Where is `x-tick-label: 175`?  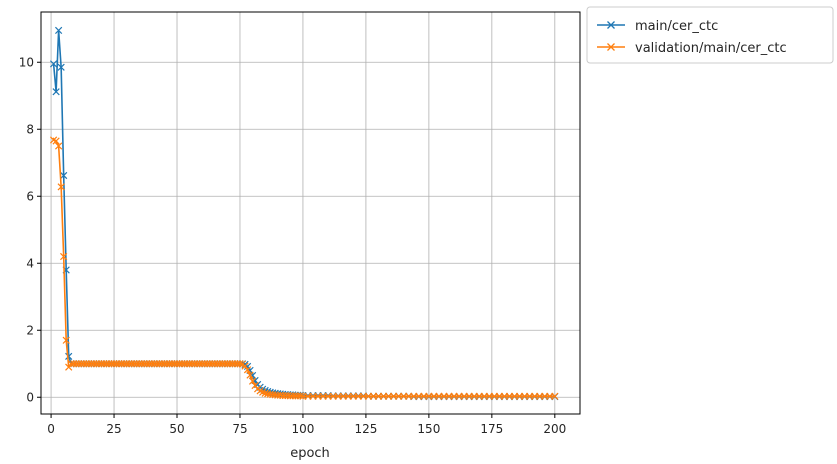
x-tick-label: 175 is located at coordinates (491, 429).